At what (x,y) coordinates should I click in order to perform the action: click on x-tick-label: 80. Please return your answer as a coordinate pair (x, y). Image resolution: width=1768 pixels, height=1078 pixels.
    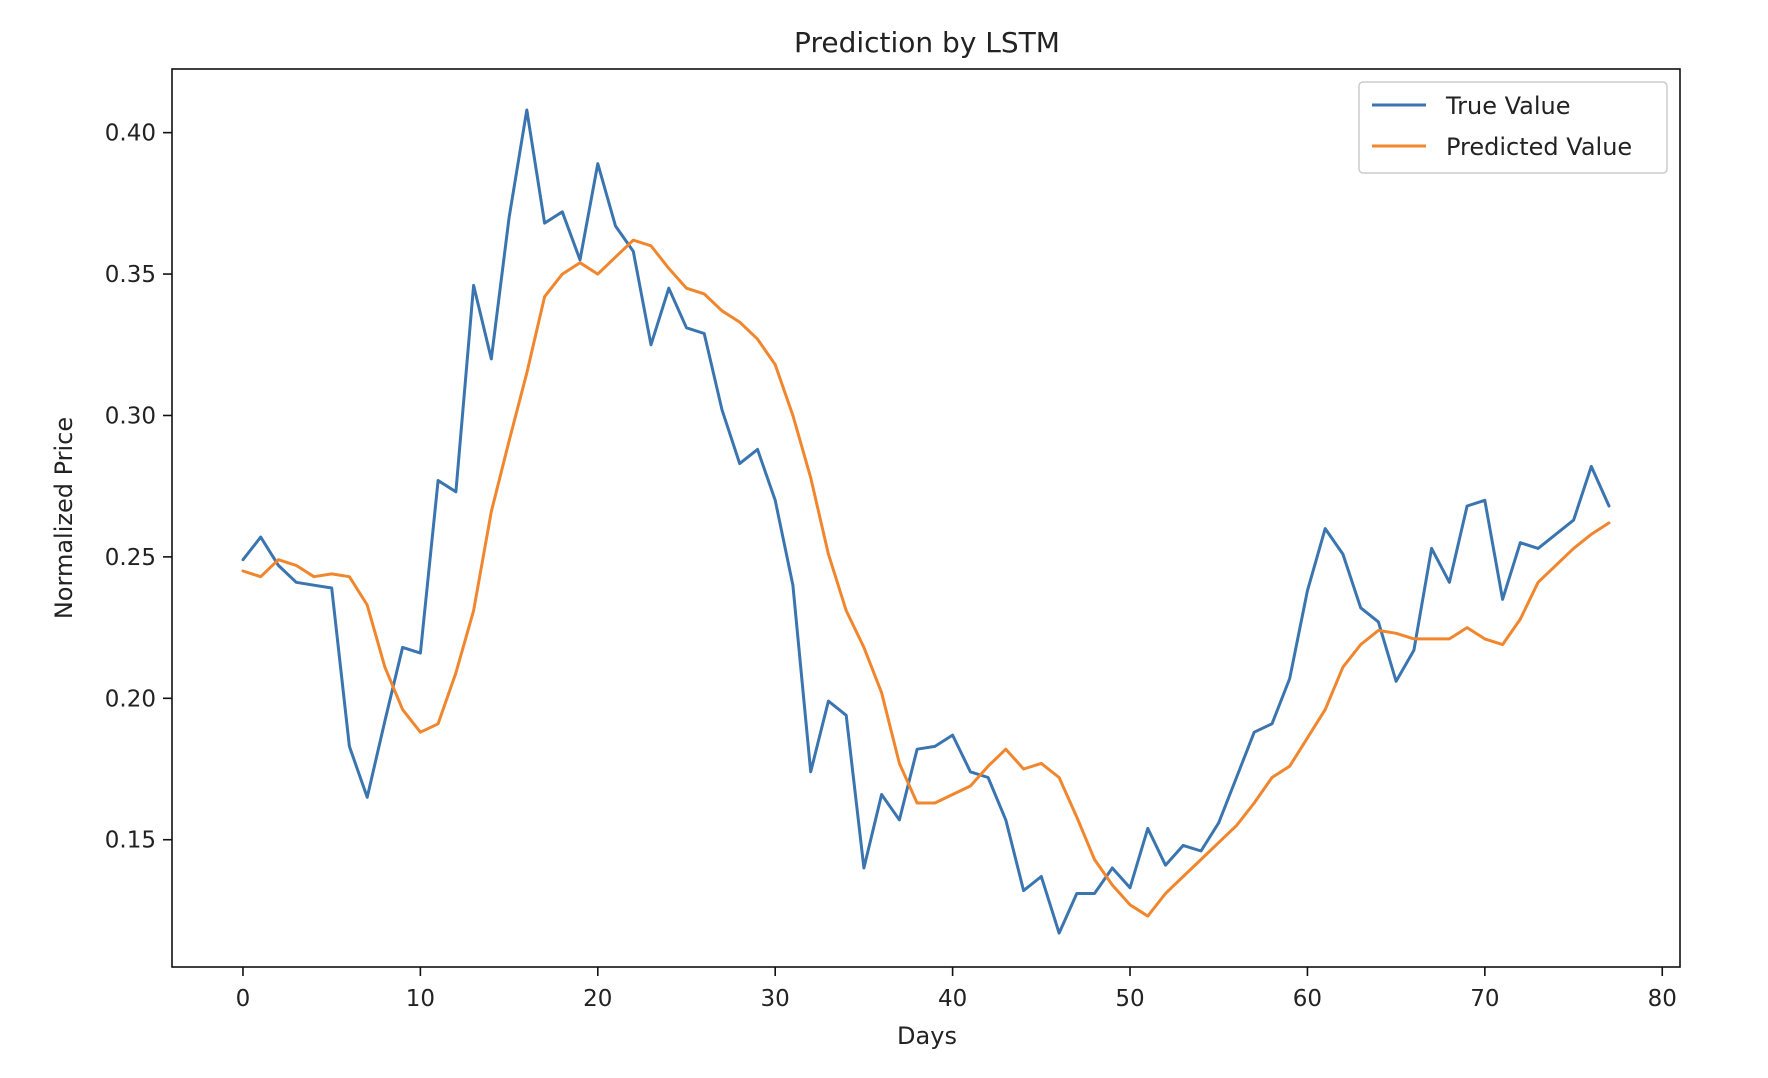
    Looking at the image, I should click on (1662, 999).